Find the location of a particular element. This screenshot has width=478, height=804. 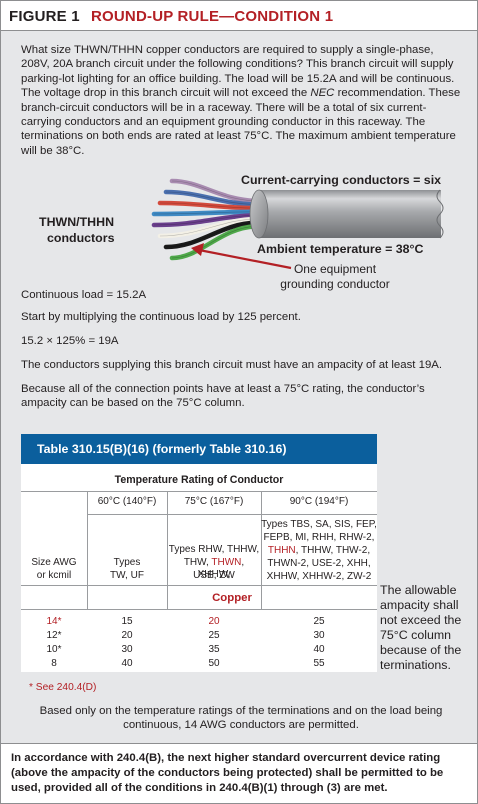

calc-formula: 15.2 × 125% = 19A is located at coordinates (70, 341).